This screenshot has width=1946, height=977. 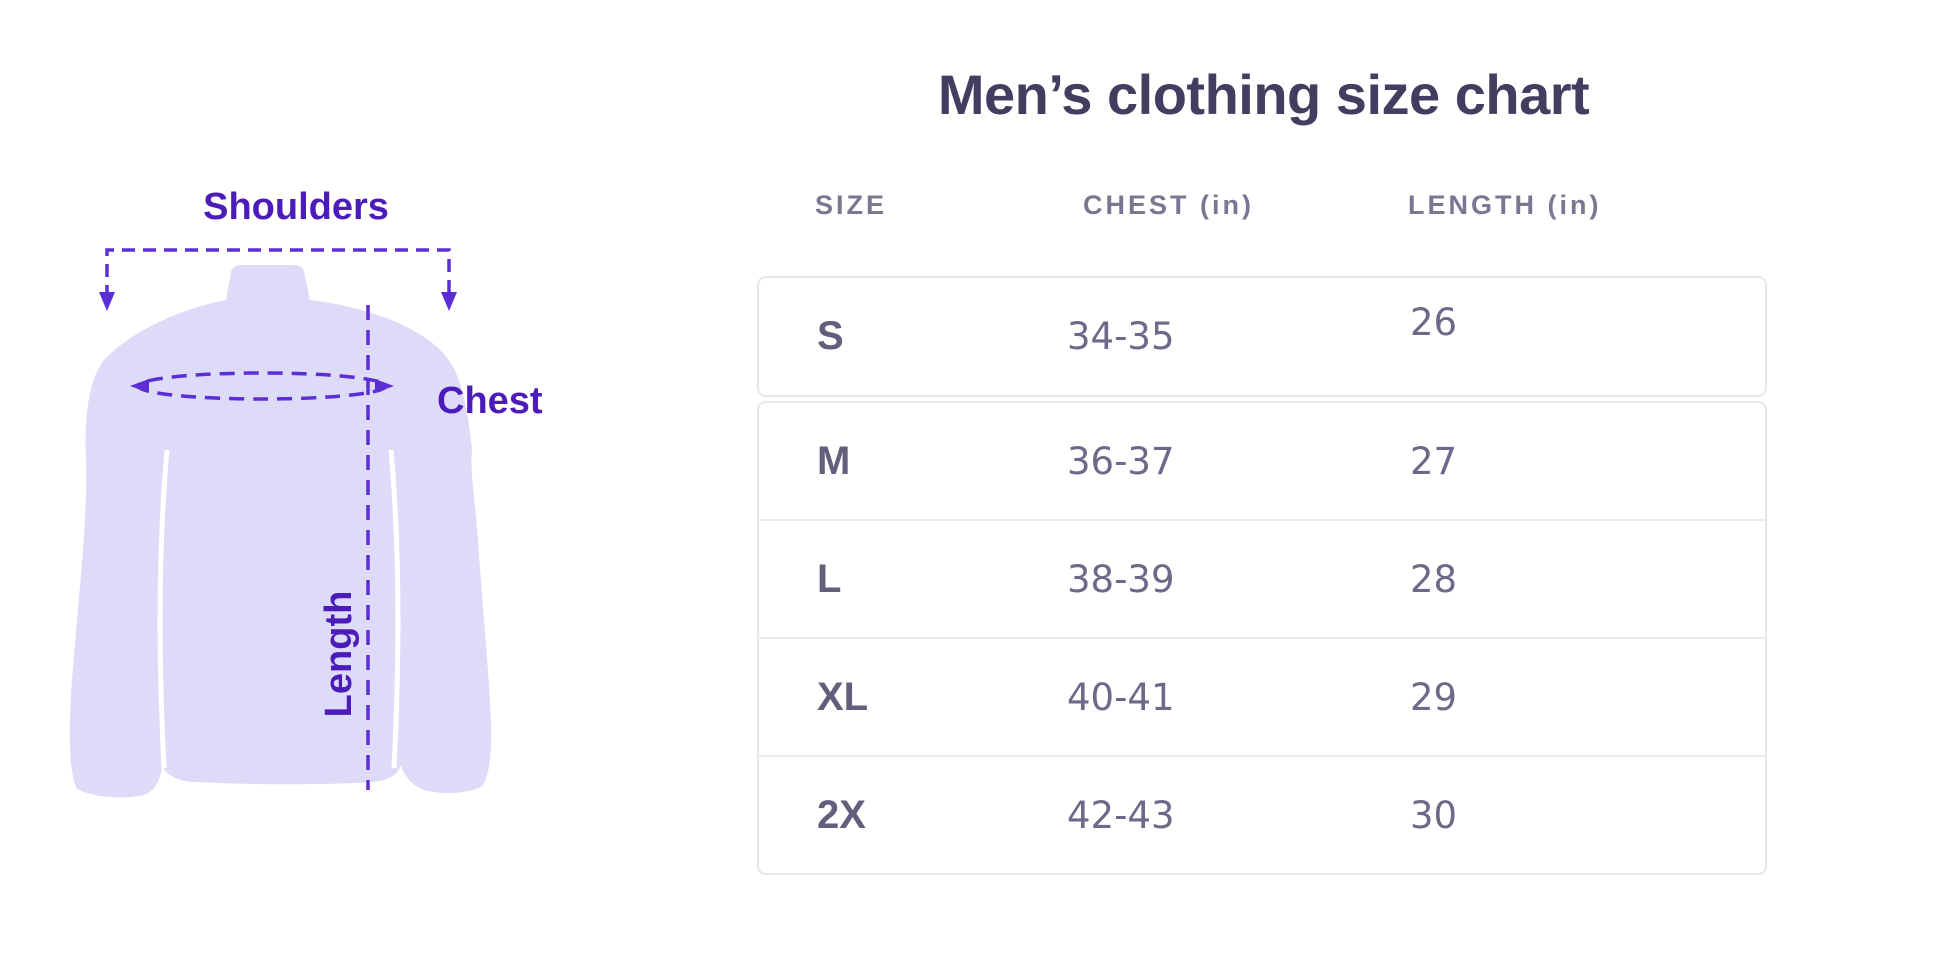 I want to click on column-header-size: SIZE, so click(x=851, y=205).